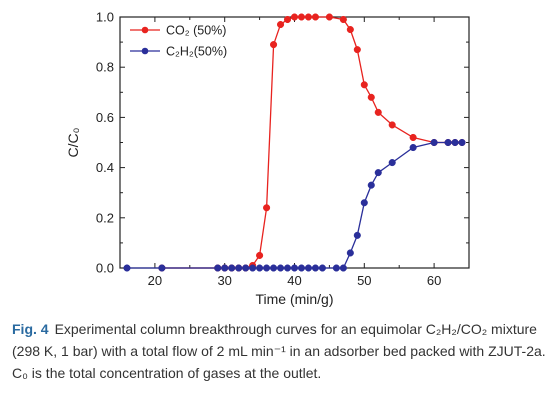 The width and height of the screenshot is (559, 416). I want to click on x-tick-label: 30, so click(224, 280).